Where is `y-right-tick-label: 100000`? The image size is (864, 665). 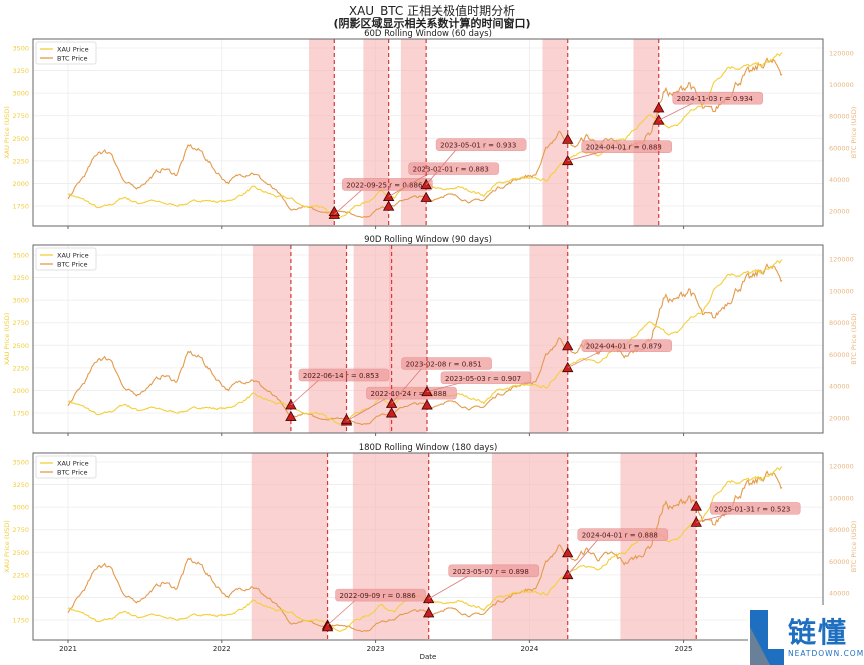
y-right-tick-label: 100000 is located at coordinates (841, 291).